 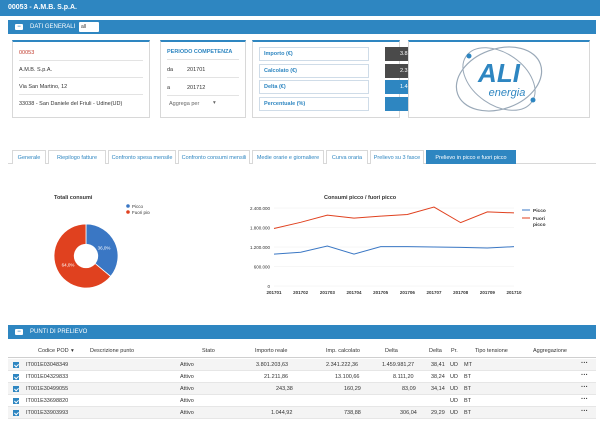 I want to click on y-tick-label: 2.400.000, so click(x=260, y=208).